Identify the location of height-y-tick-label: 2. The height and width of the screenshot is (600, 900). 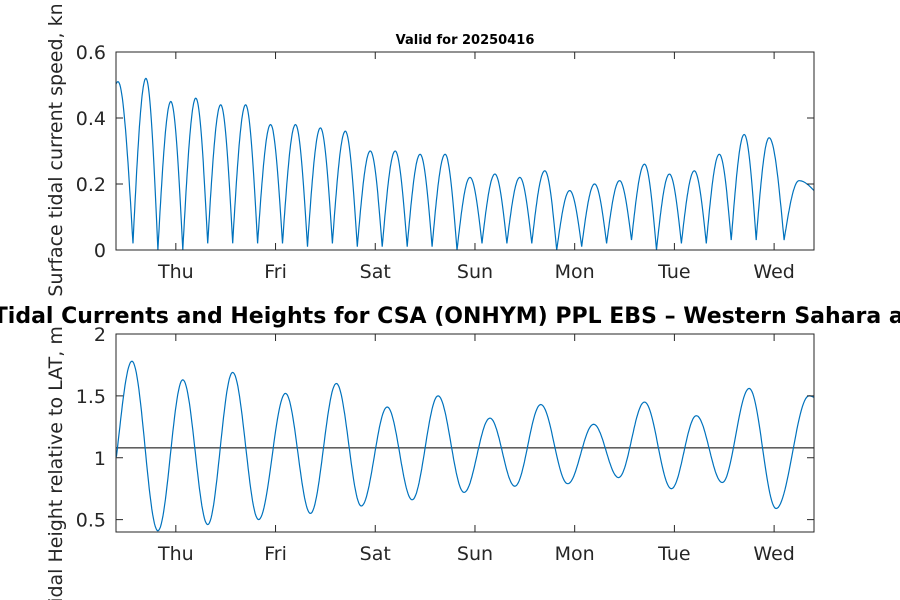
(100, 335).